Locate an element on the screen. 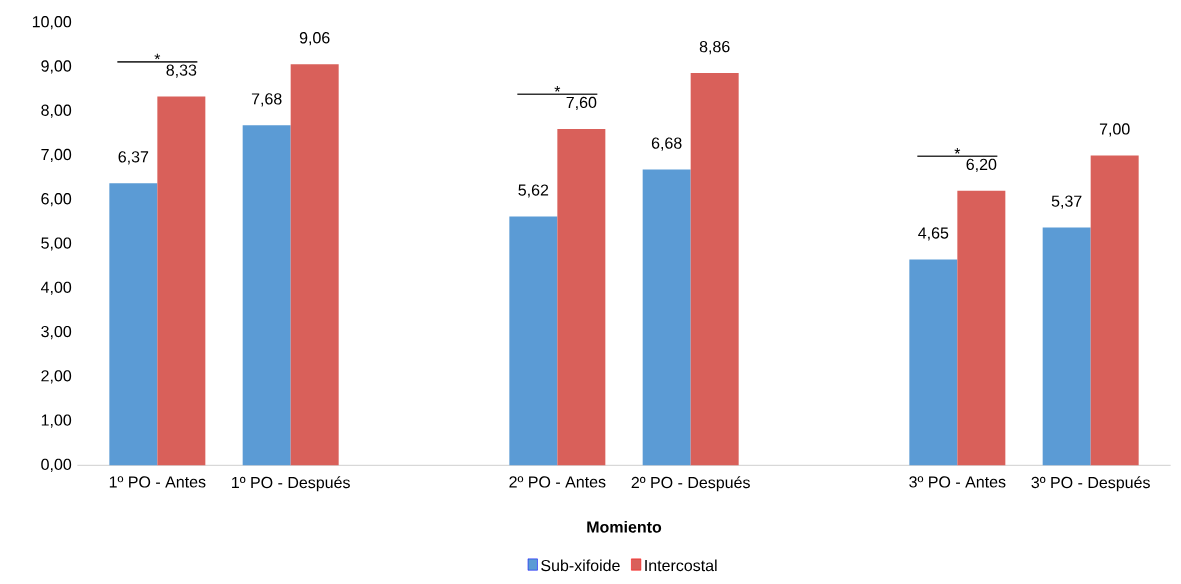 This screenshot has height=584, width=1181. x-tick-label: 3º PO - Antes is located at coordinates (957, 482).